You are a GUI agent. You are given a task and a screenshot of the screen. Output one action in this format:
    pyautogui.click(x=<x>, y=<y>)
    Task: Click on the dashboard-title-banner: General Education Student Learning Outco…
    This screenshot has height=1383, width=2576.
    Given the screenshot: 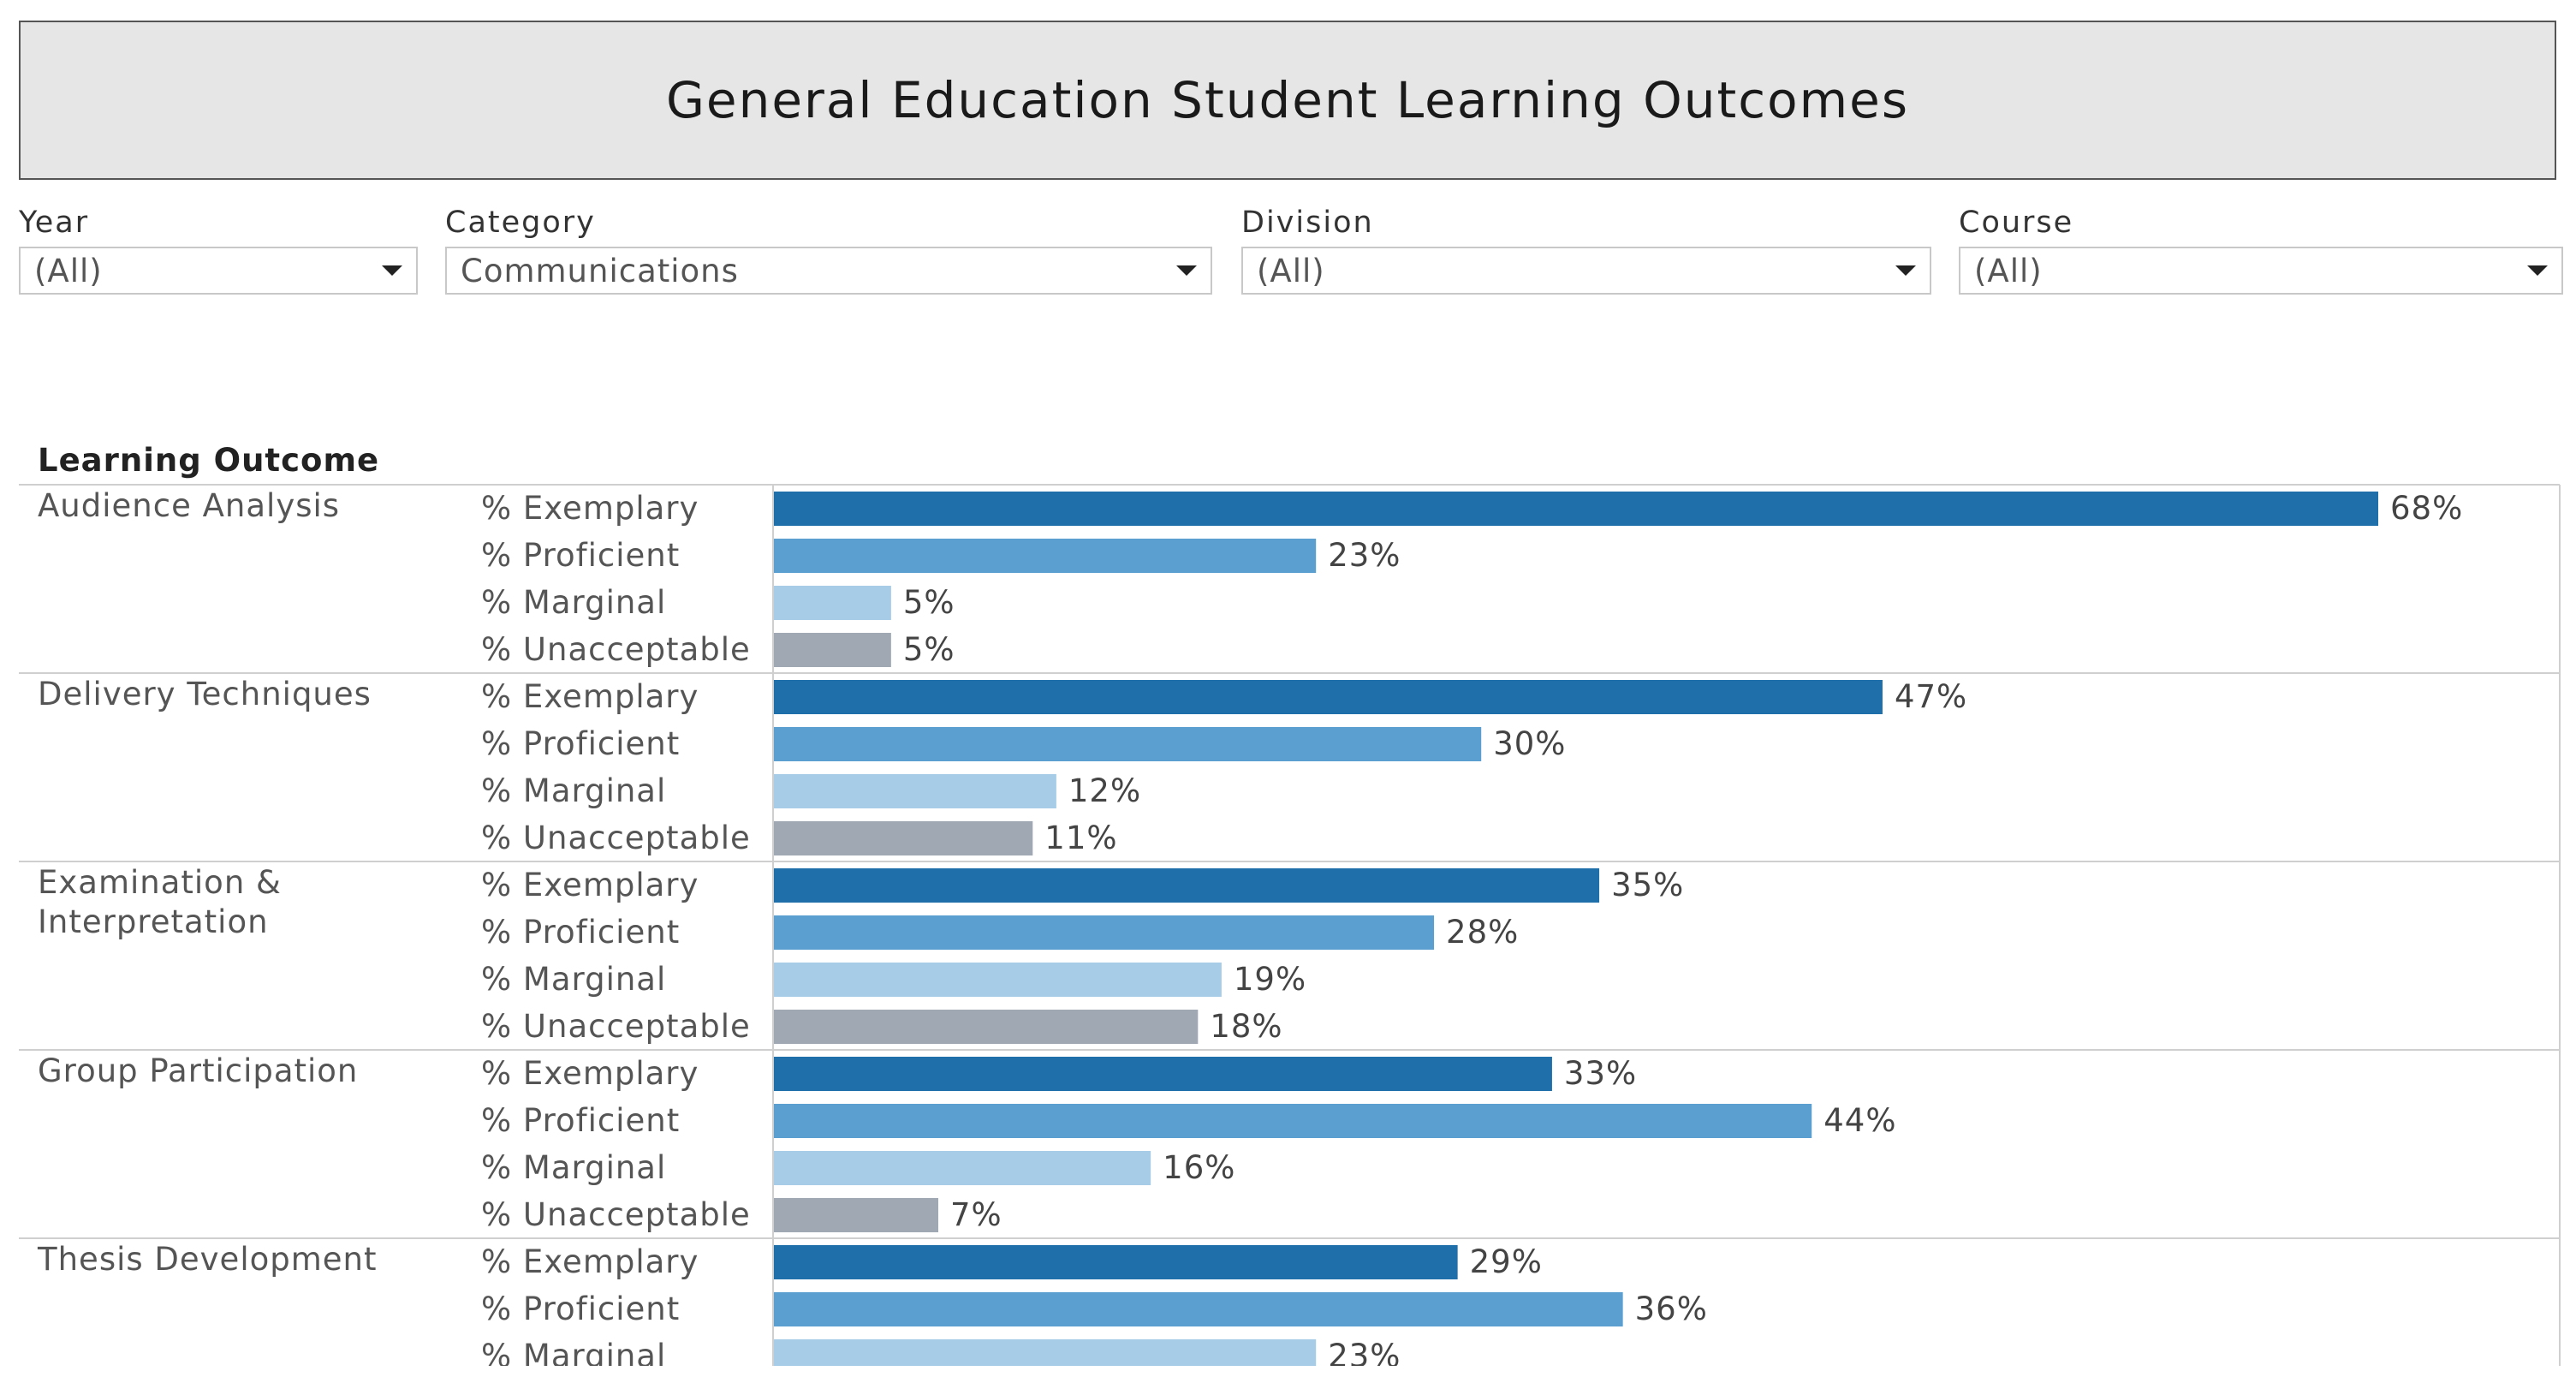 What is the action you would take?
    pyautogui.click(x=1287, y=100)
    